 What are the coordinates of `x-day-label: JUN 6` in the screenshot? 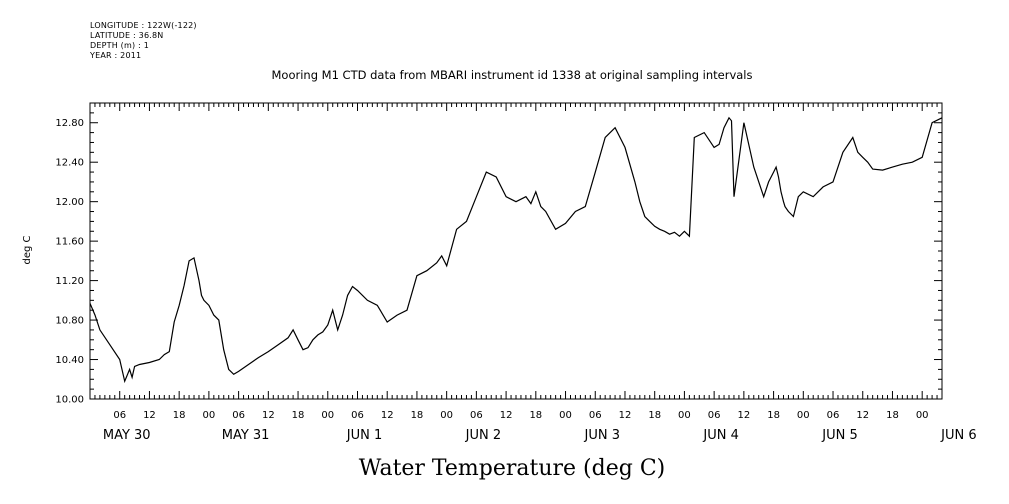 It's located at (958, 435).